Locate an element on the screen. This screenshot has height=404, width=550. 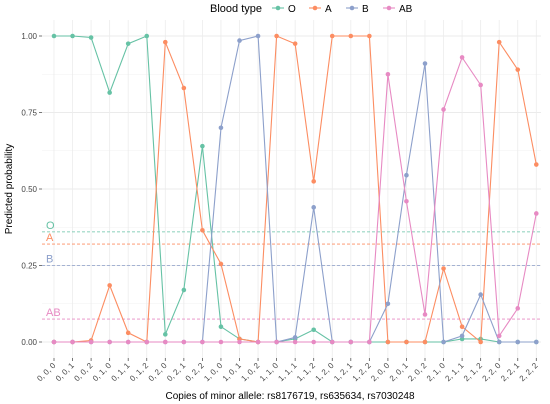
x-tick-label: 1, 0, 1 is located at coordinates (232, 372).